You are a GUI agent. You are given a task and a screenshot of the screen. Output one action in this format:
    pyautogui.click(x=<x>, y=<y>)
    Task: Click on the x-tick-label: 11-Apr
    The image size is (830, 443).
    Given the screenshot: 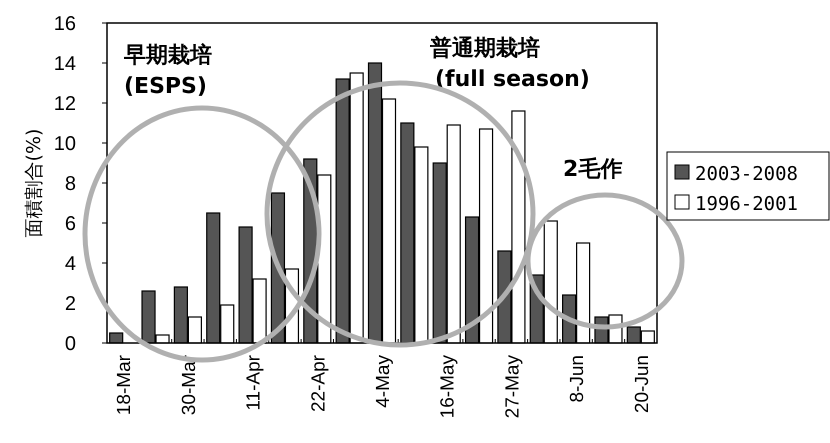 What is the action you would take?
    pyautogui.click(x=254, y=382)
    